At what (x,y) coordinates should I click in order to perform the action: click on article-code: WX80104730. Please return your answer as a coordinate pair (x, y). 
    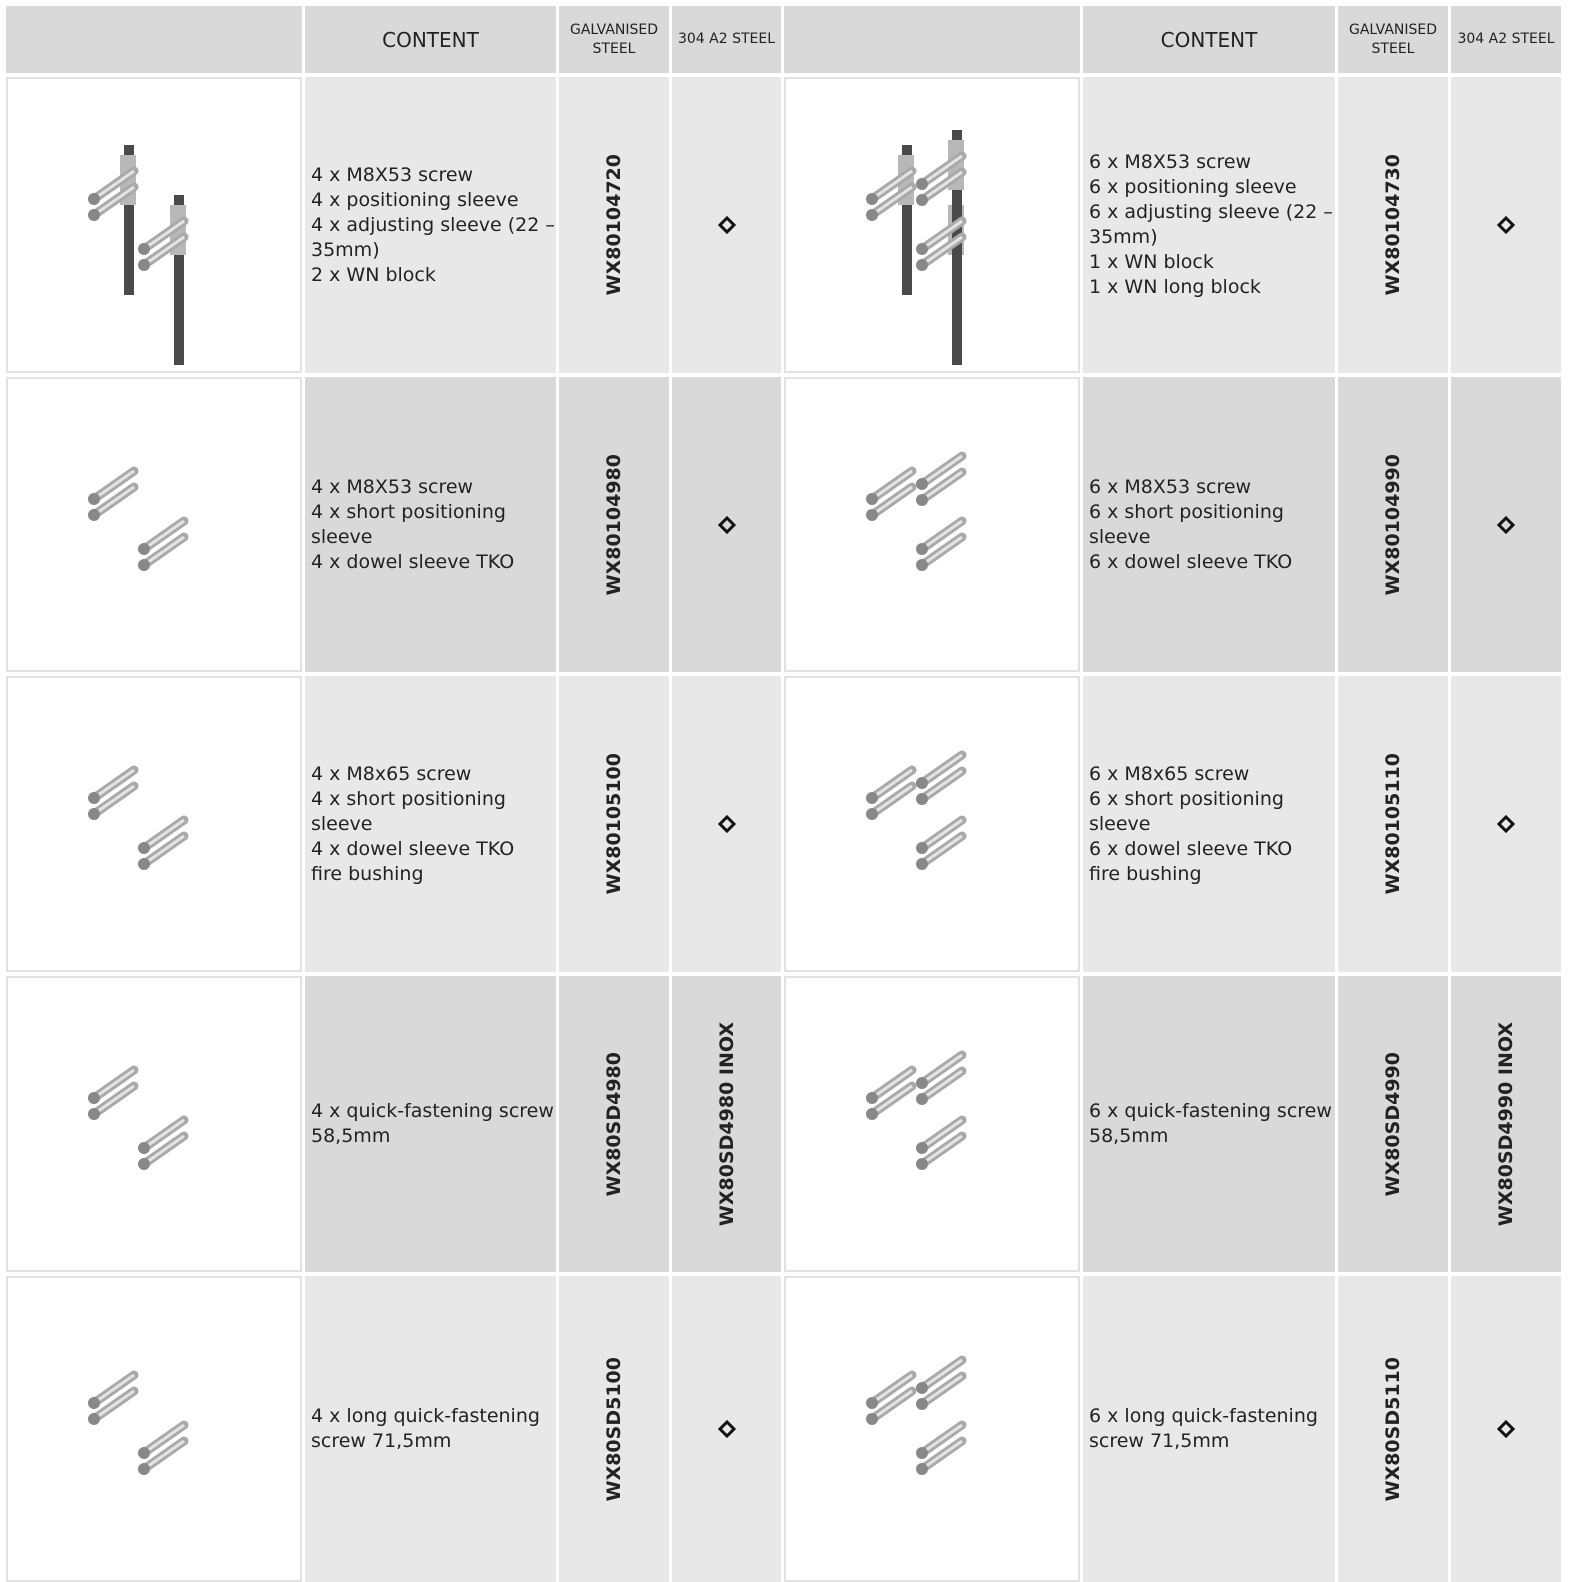
    Looking at the image, I should click on (1393, 225).